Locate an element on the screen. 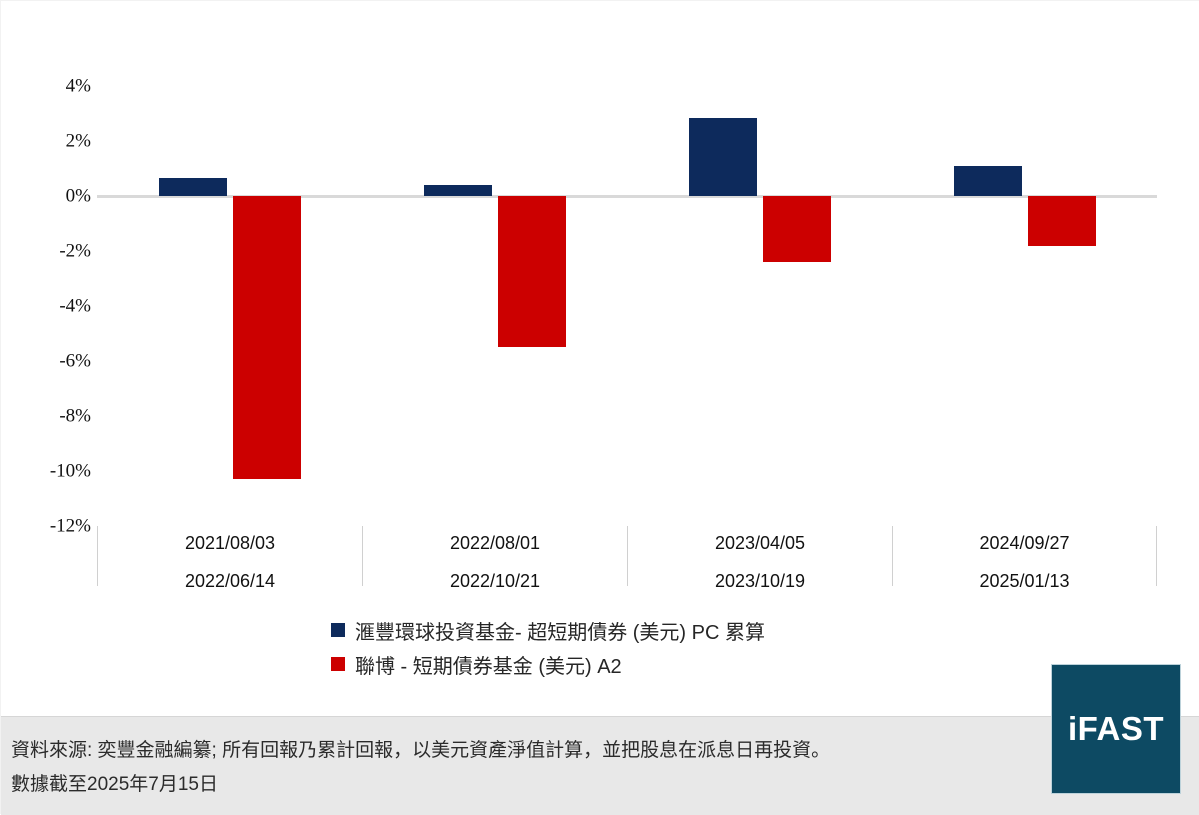 The height and width of the screenshot is (815, 1199). y-axis-tick-label: 2% is located at coordinates (78, 141).